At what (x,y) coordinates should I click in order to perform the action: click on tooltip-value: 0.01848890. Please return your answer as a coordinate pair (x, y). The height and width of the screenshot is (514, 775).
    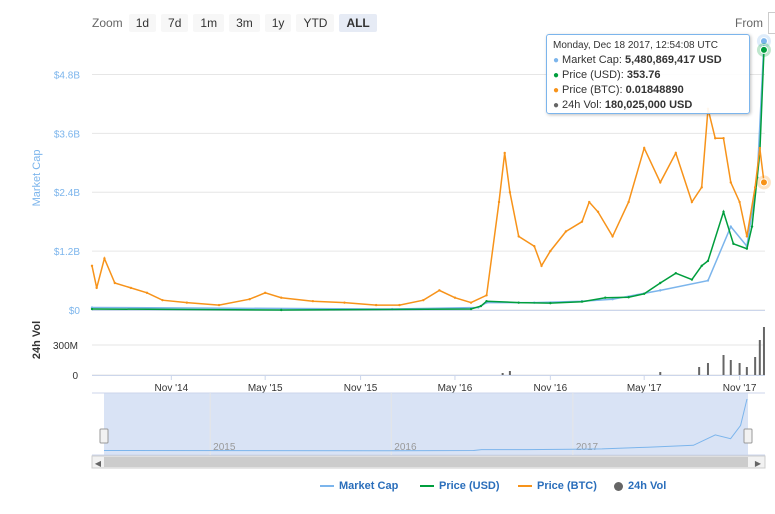
    Looking at the image, I should click on (654, 90).